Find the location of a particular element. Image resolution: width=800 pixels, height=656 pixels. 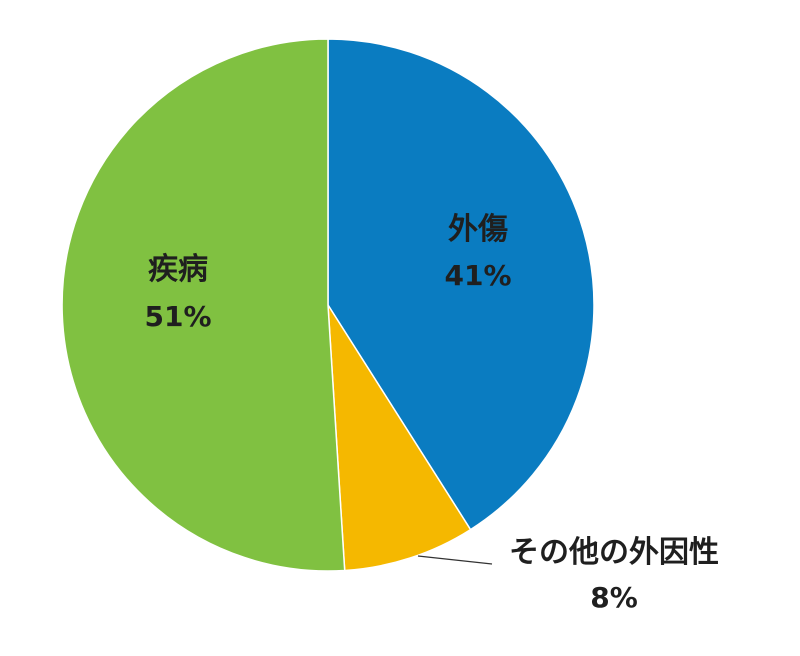

slice-value-disease: 51% is located at coordinates (177, 316).